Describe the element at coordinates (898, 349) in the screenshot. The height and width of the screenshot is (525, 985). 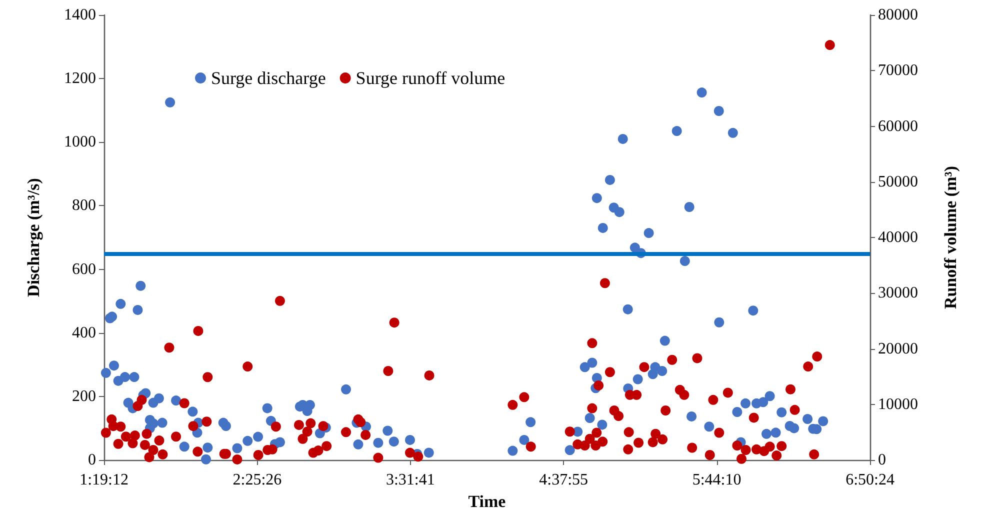
I see `y2-tick-label: 20000` at that location.